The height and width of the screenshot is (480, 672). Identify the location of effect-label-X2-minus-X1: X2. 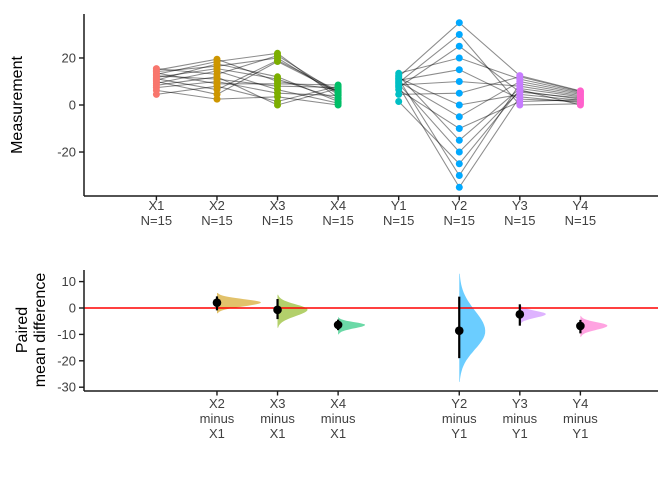
(217, 403).